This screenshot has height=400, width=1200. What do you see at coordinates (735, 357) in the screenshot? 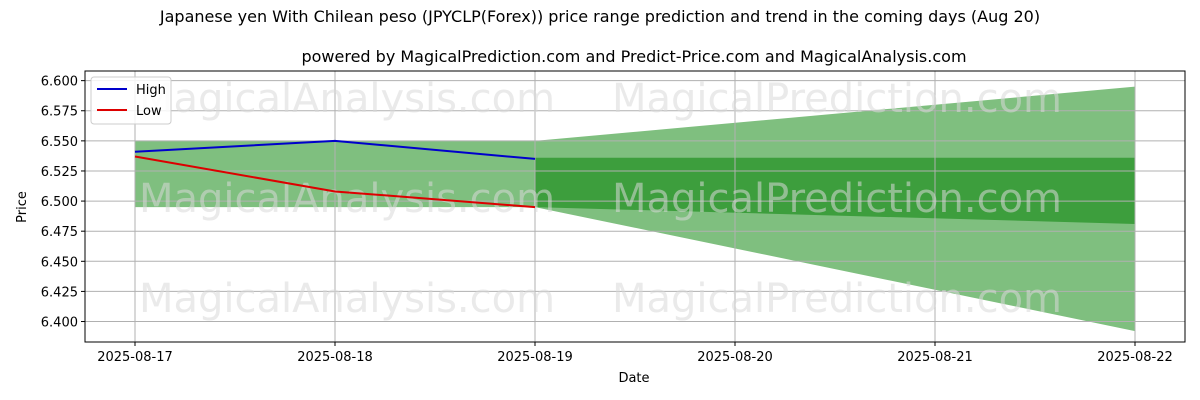
I see `x-tick-label: 2025-08-20` at bounding box center [735, 357].